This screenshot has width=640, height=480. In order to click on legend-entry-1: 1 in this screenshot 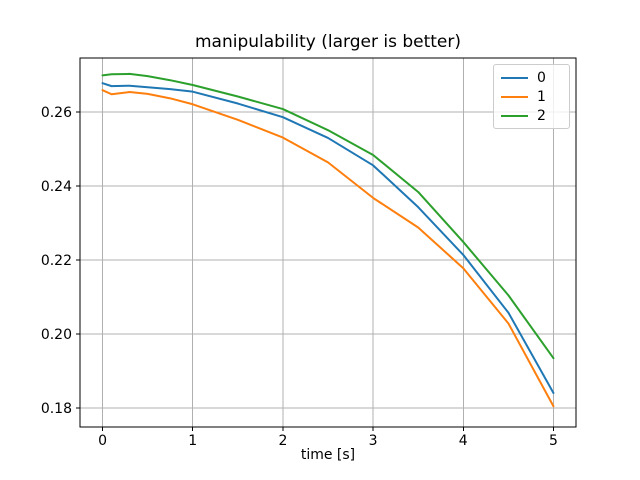, I will do `click(531, 97)`.